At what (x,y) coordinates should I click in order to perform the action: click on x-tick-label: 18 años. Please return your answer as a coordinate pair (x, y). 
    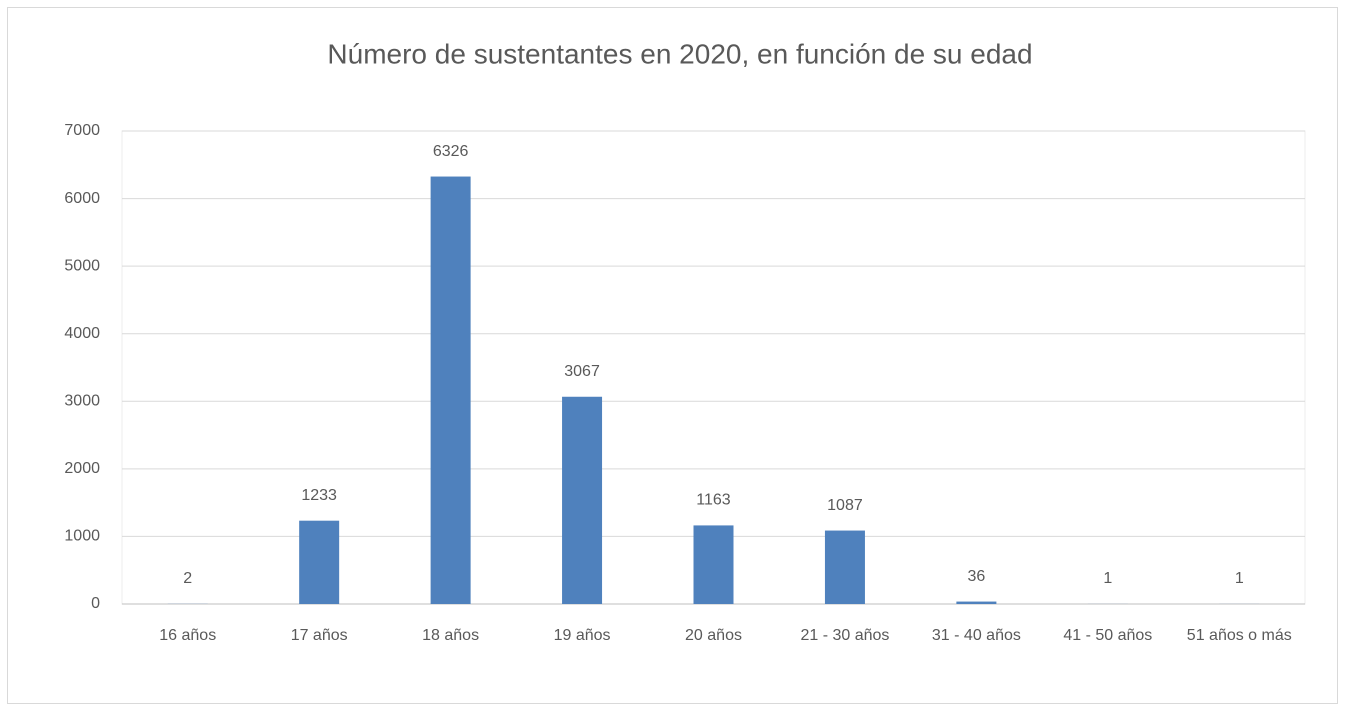
    Looking at the image, I should click on (450, 635).